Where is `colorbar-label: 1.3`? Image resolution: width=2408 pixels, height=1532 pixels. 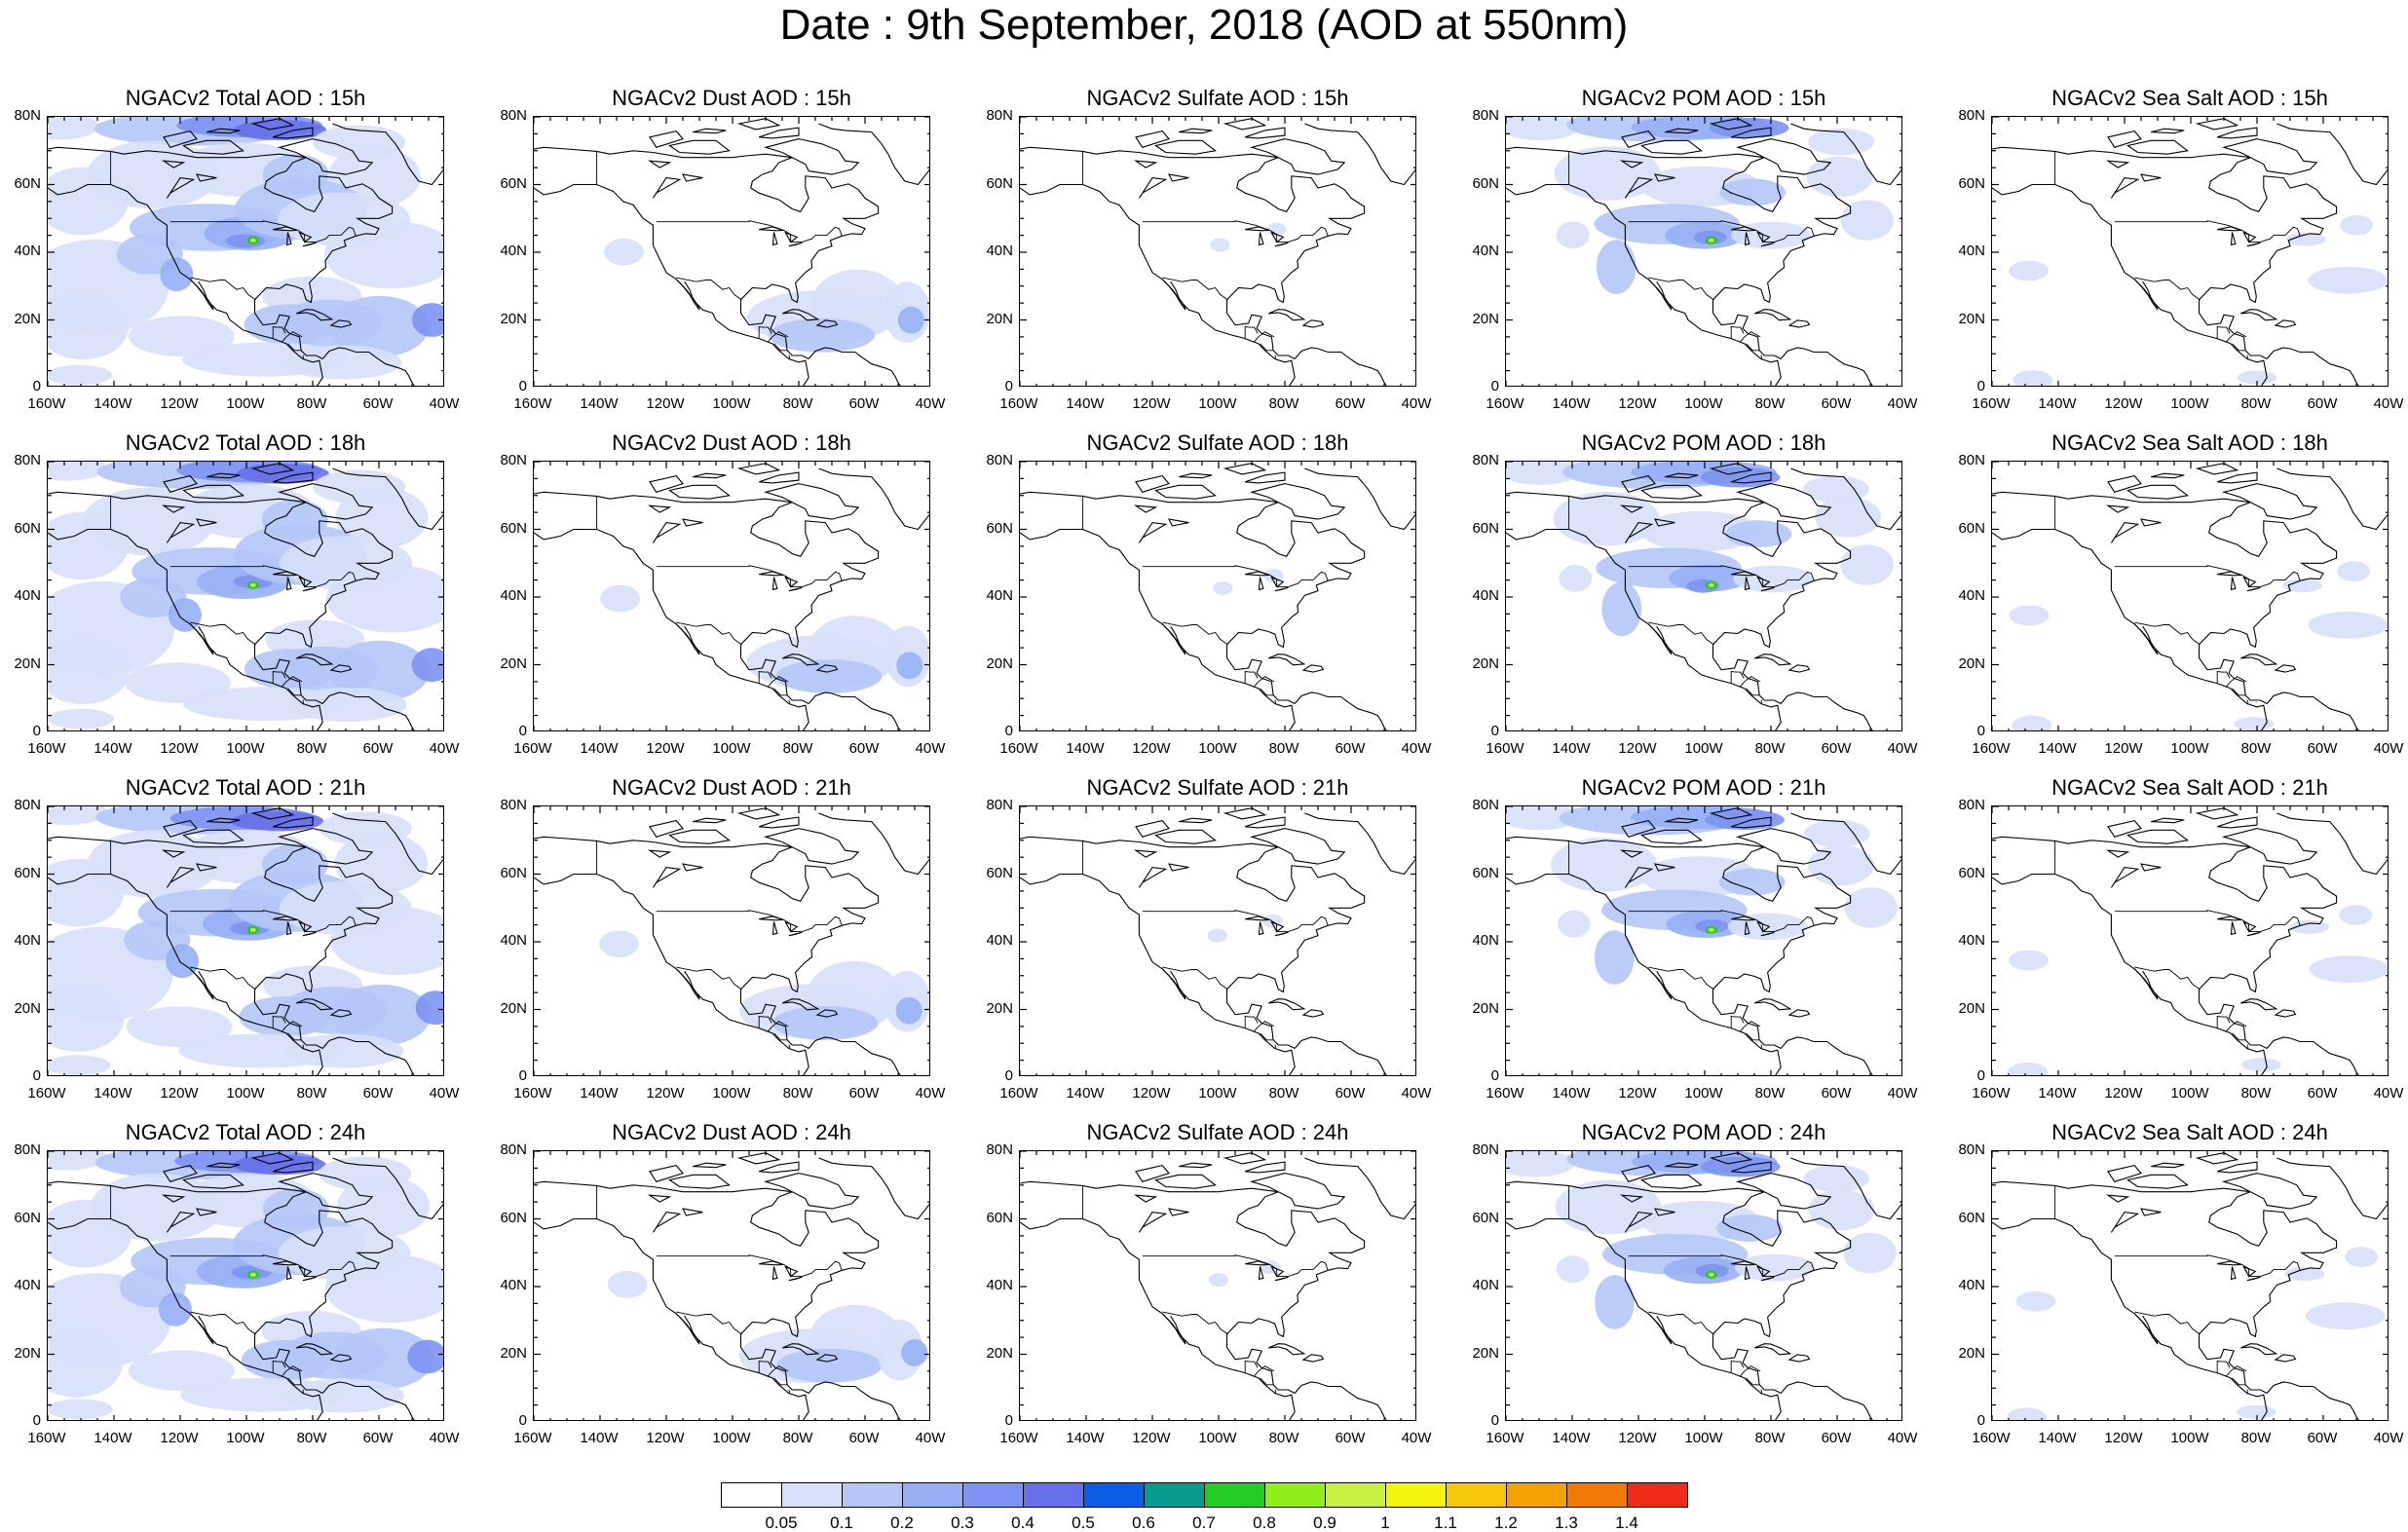 colorbar-label: 1.3 is located at coordinates (1566, 1522).